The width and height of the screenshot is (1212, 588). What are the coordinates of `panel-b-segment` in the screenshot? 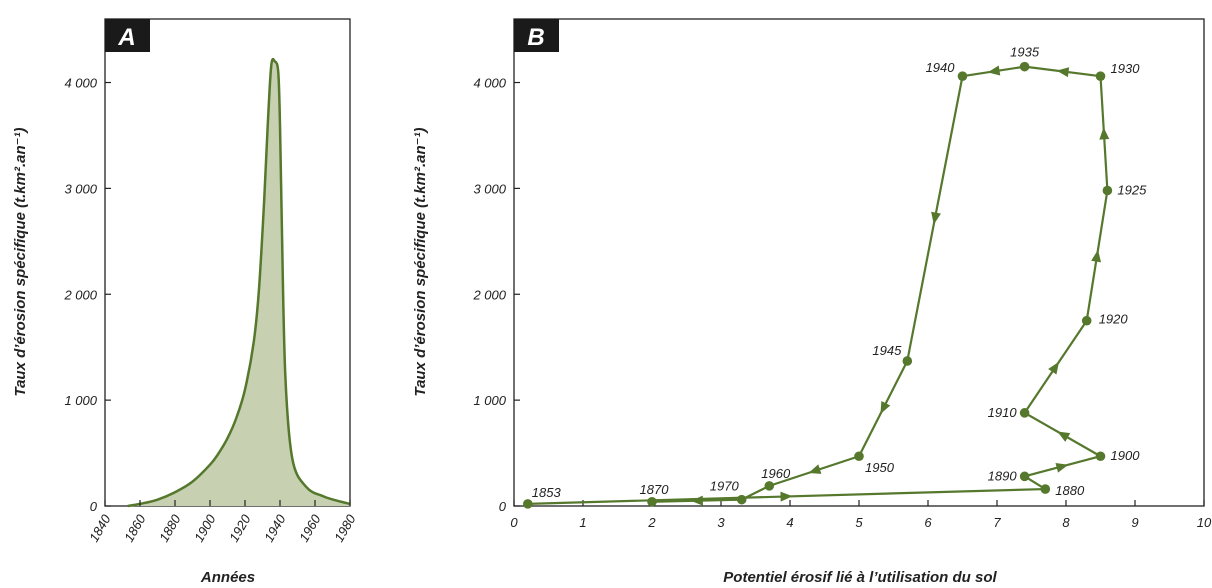 It's located at (755, 492).